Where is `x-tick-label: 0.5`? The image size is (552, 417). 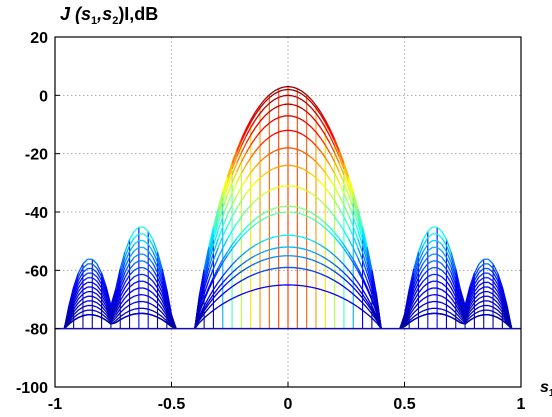 x-tick-label: 0.5 is located at coordinates (404, 404).